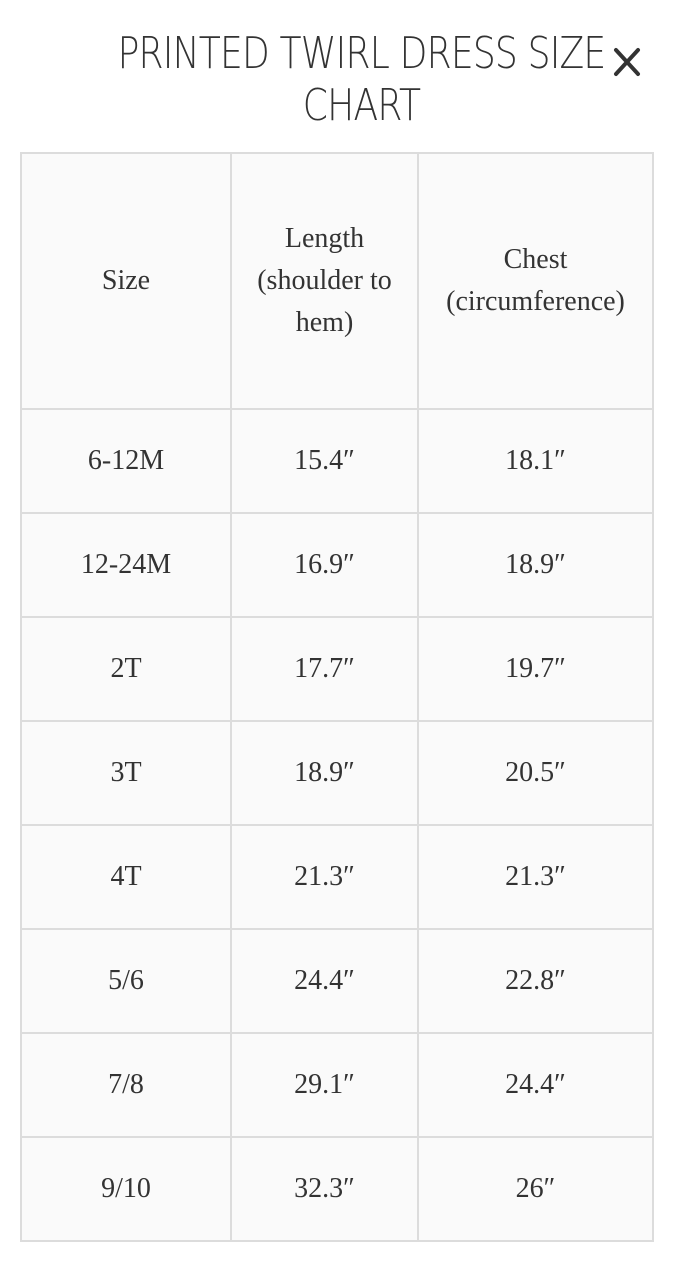 The image size is (683, 1280). What do you see at coordinates (126, 461) in the screenshot?
I see `cell-size: 6-12M` at bounding box center [126, 461].